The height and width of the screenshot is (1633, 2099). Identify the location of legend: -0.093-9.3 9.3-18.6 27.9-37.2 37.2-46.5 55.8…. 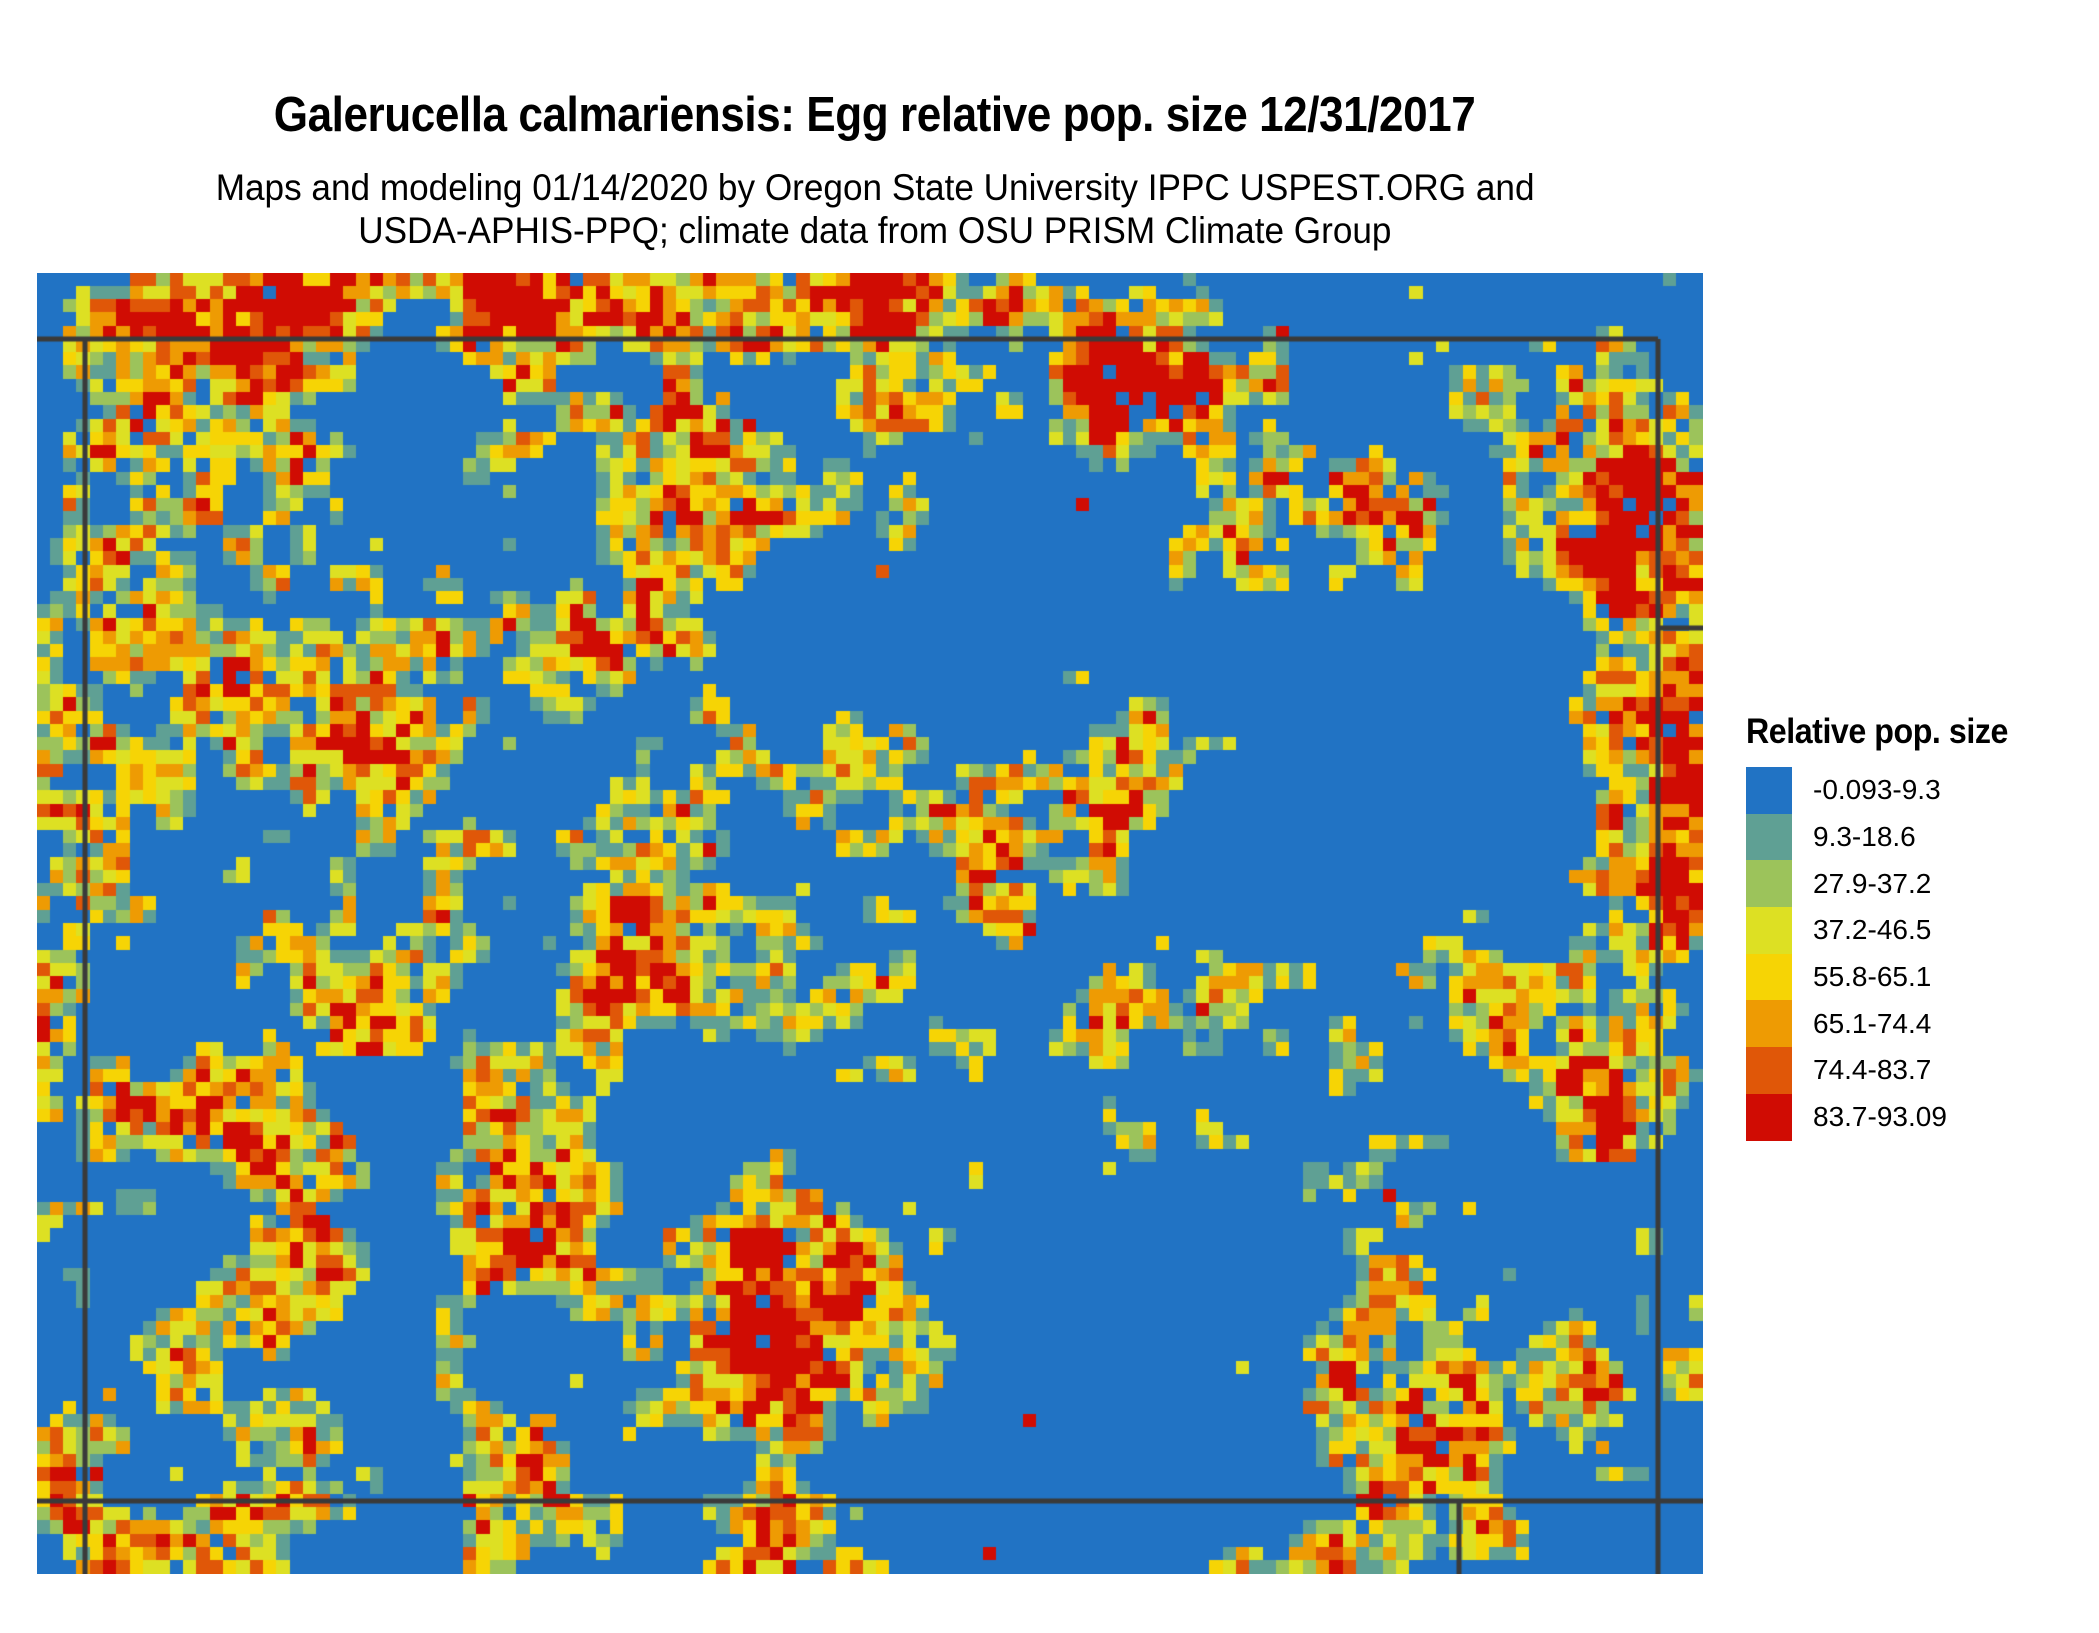
(1846, 954).